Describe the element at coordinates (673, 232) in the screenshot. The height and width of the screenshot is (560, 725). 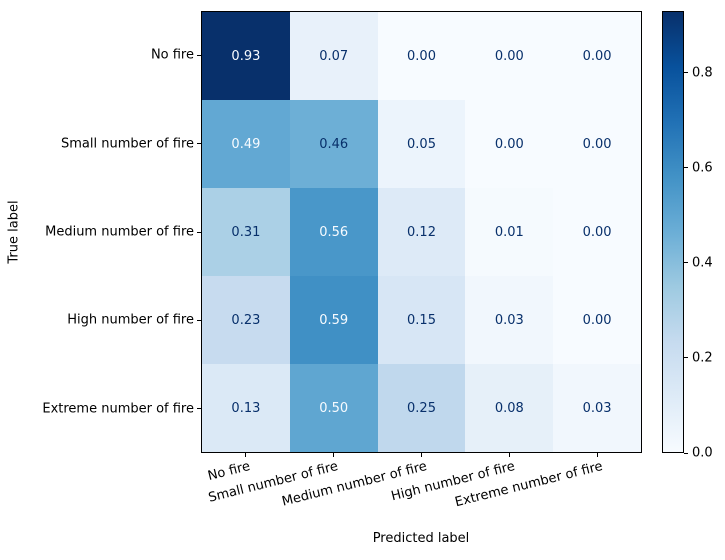
I see `colorbar` at that location.